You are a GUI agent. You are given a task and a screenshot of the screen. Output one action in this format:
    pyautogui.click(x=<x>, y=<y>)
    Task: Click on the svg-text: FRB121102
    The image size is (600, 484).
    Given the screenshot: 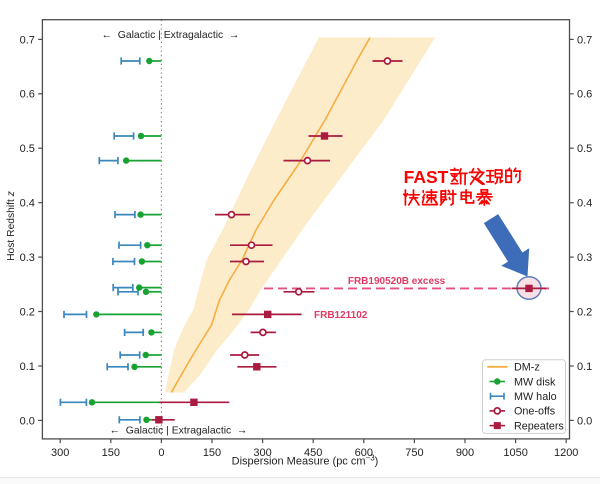 What is the action you would take?
    pyautogui.click(x=341, y=315)
    